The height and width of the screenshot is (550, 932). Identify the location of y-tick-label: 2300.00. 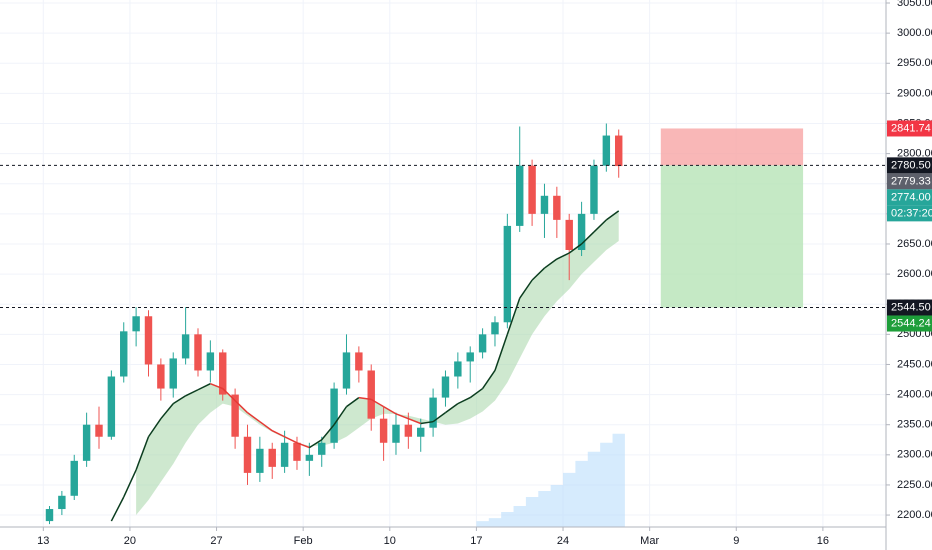
(914, 455).